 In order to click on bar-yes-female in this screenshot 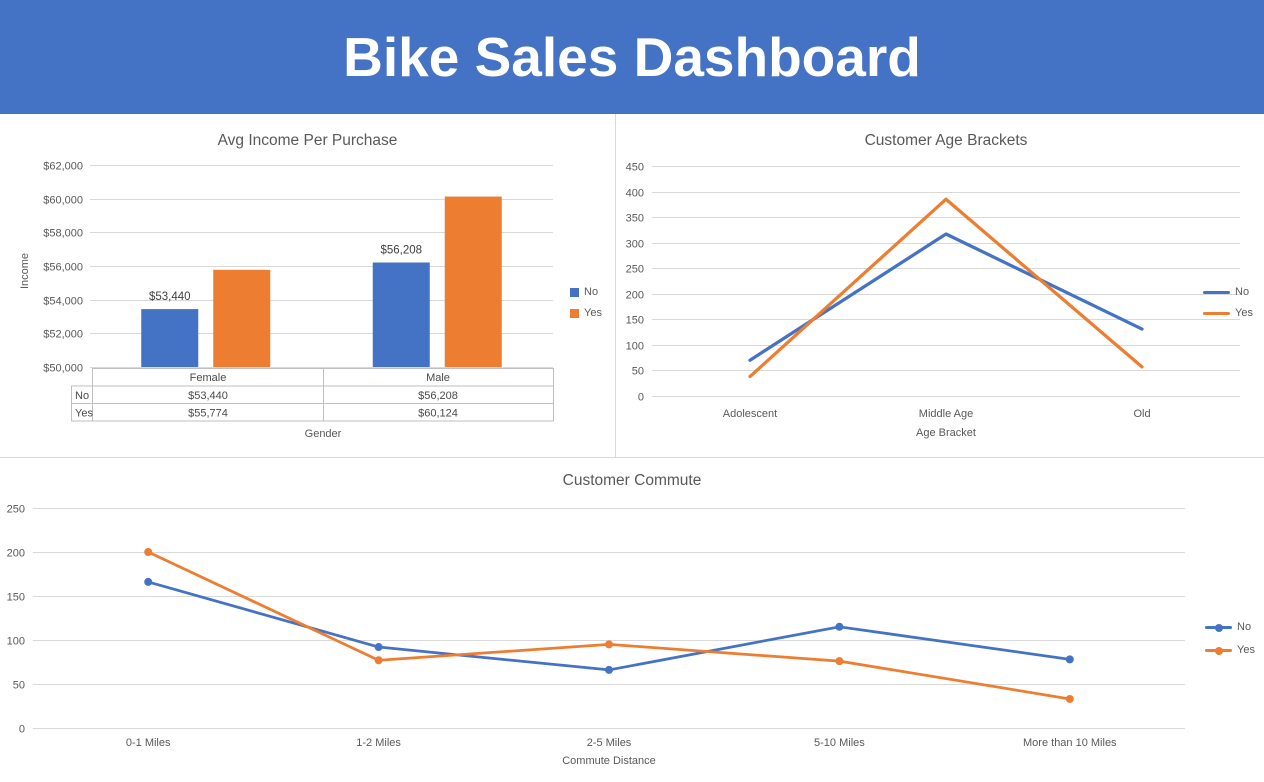, I will do `click(242, 318)`.